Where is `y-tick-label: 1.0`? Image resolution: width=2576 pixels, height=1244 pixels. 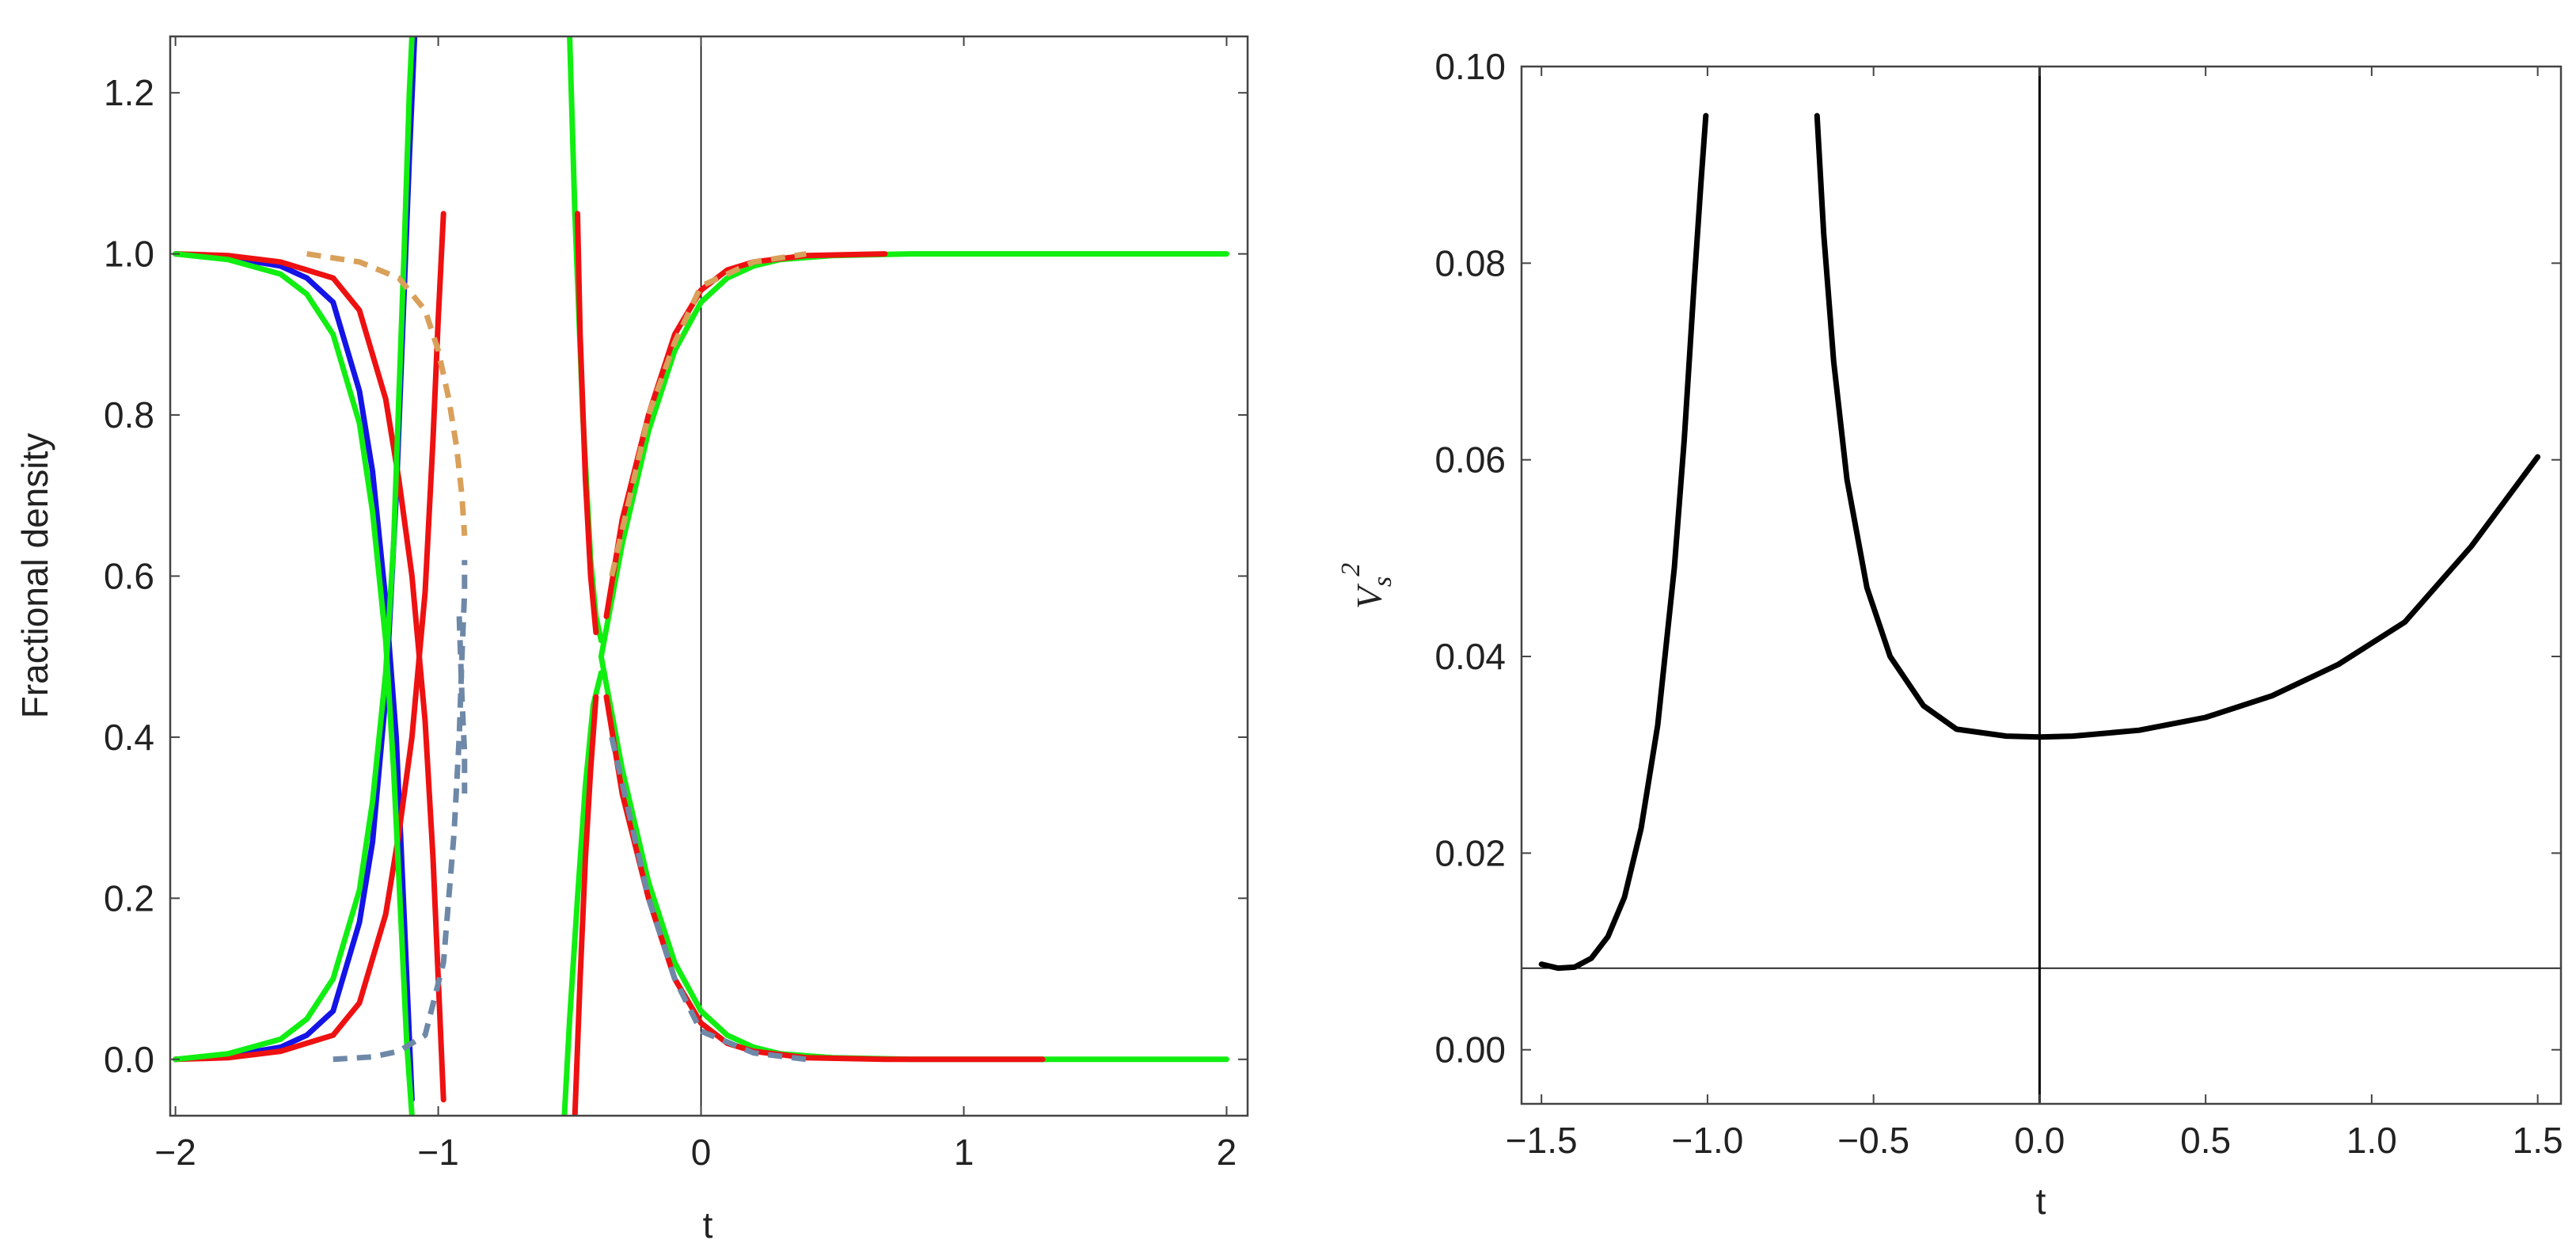 y-tick-label: 1.0 is located at coordinates (129, 254).